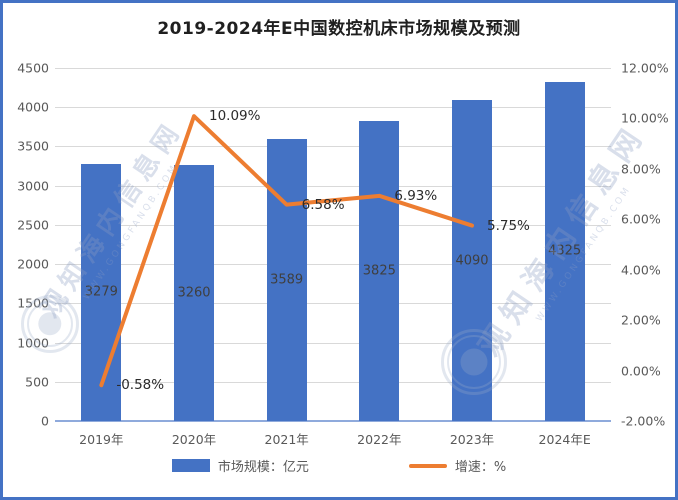 The height and width of the screenshot is (500, 678). I want to click on y-axis-tick-right: -2.00%, so click(643, 421).